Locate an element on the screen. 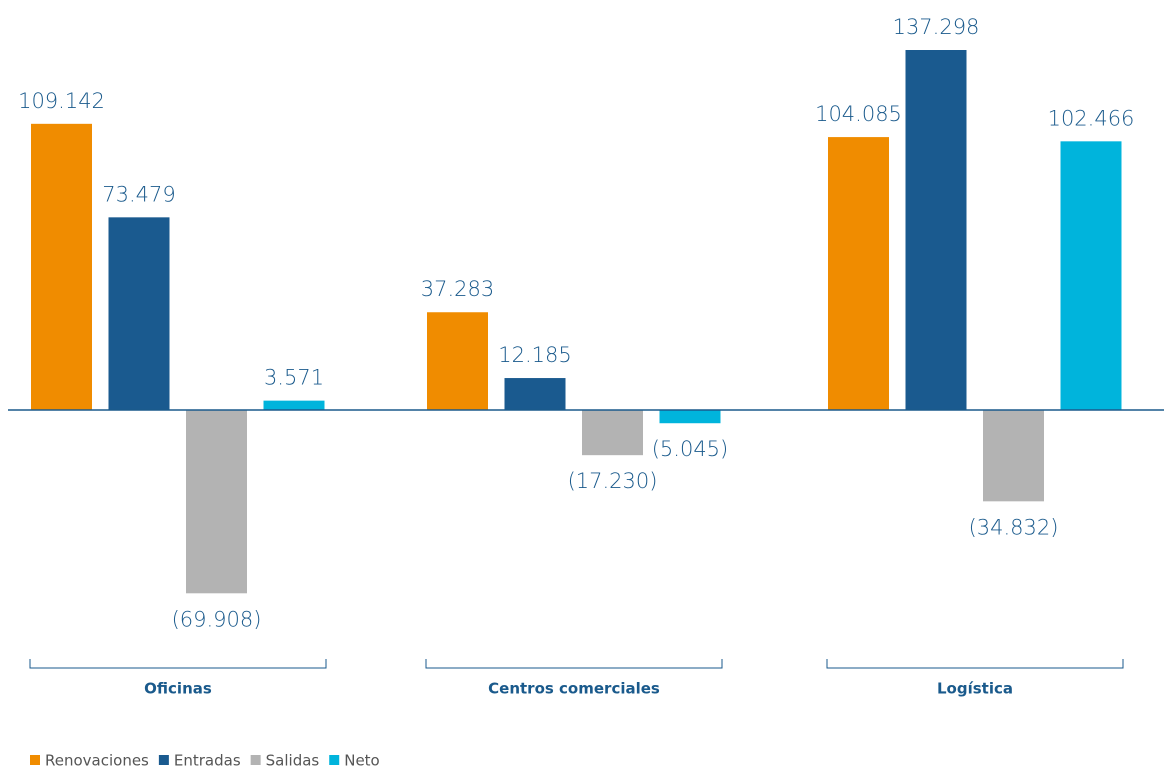  value-label: 12.185 is located at coordinates (534, 355).